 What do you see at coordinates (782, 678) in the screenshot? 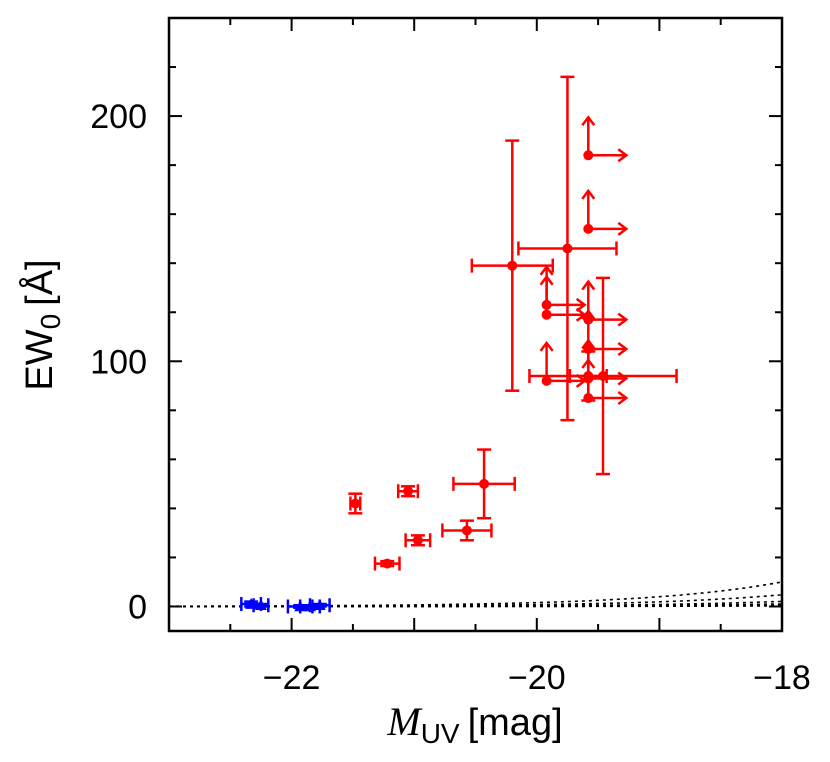
I see `x-tick-label: −18` at bounding box center [782, 678].